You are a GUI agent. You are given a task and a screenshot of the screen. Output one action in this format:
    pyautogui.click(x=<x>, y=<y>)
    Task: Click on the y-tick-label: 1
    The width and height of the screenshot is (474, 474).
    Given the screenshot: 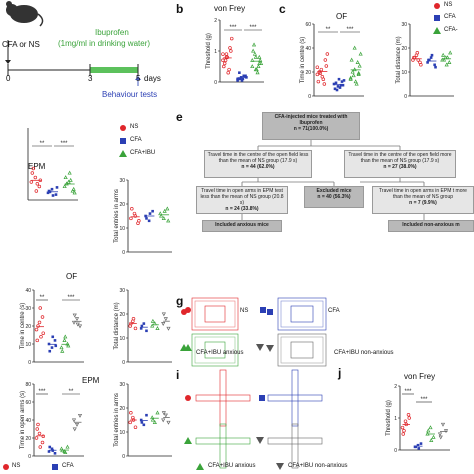 What is the action you would take?
    pyautogui.click(x=215, y=52)
    